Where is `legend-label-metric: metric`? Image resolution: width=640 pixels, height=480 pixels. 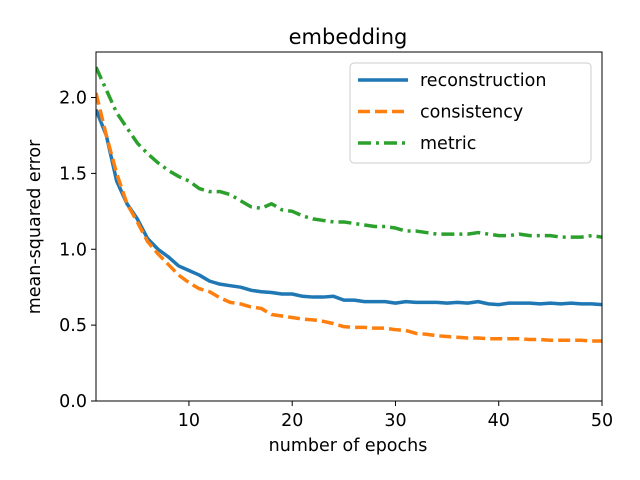 legend-label-metric: metric is located at coordinates (448, 144).